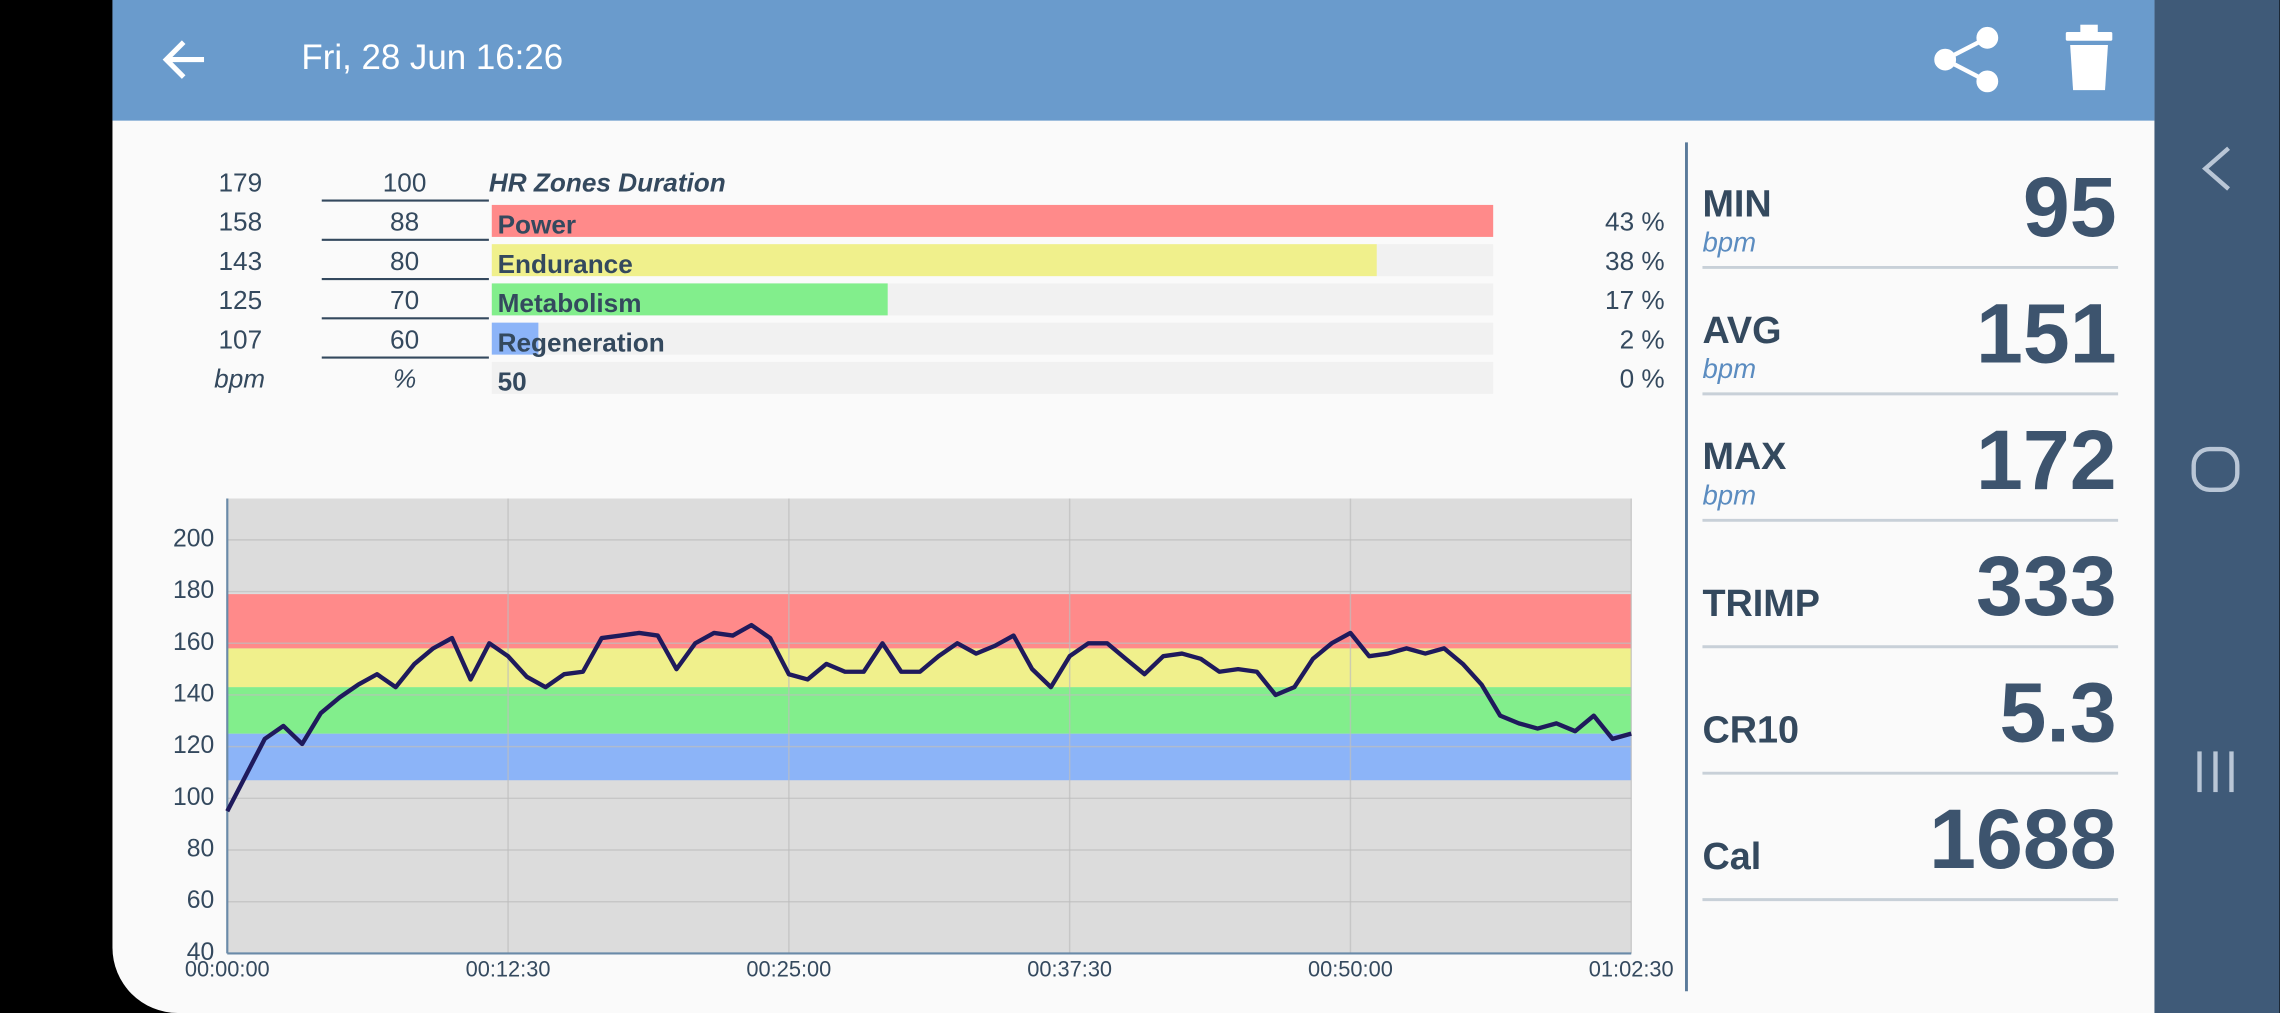 The width and height of the screenshot is (2280, 1013). I want to click on stat-value: 172, so click(2046, 460).